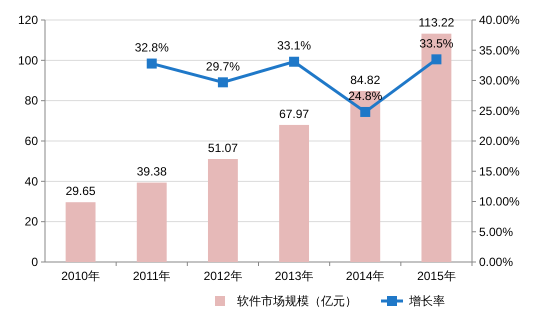 The height and width of the screenshot is (336, 550). I want to click on data-label: 39.38, so click(152, 171).